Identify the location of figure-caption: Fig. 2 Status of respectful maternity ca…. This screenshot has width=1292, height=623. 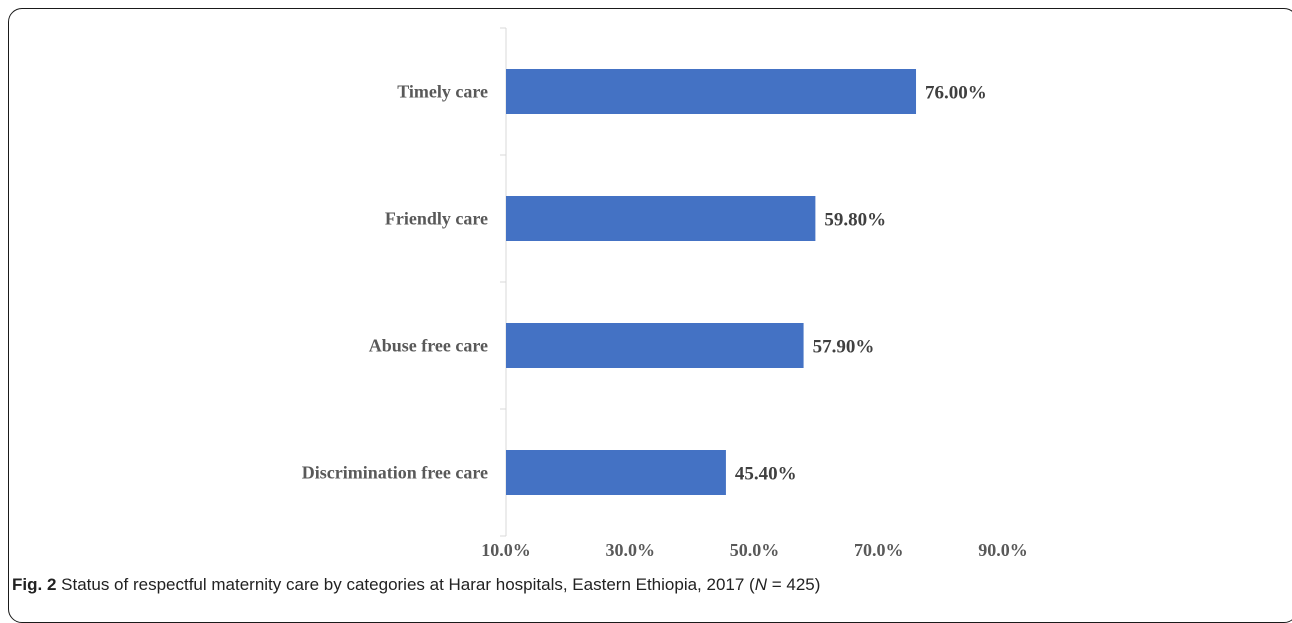
(647, 585).